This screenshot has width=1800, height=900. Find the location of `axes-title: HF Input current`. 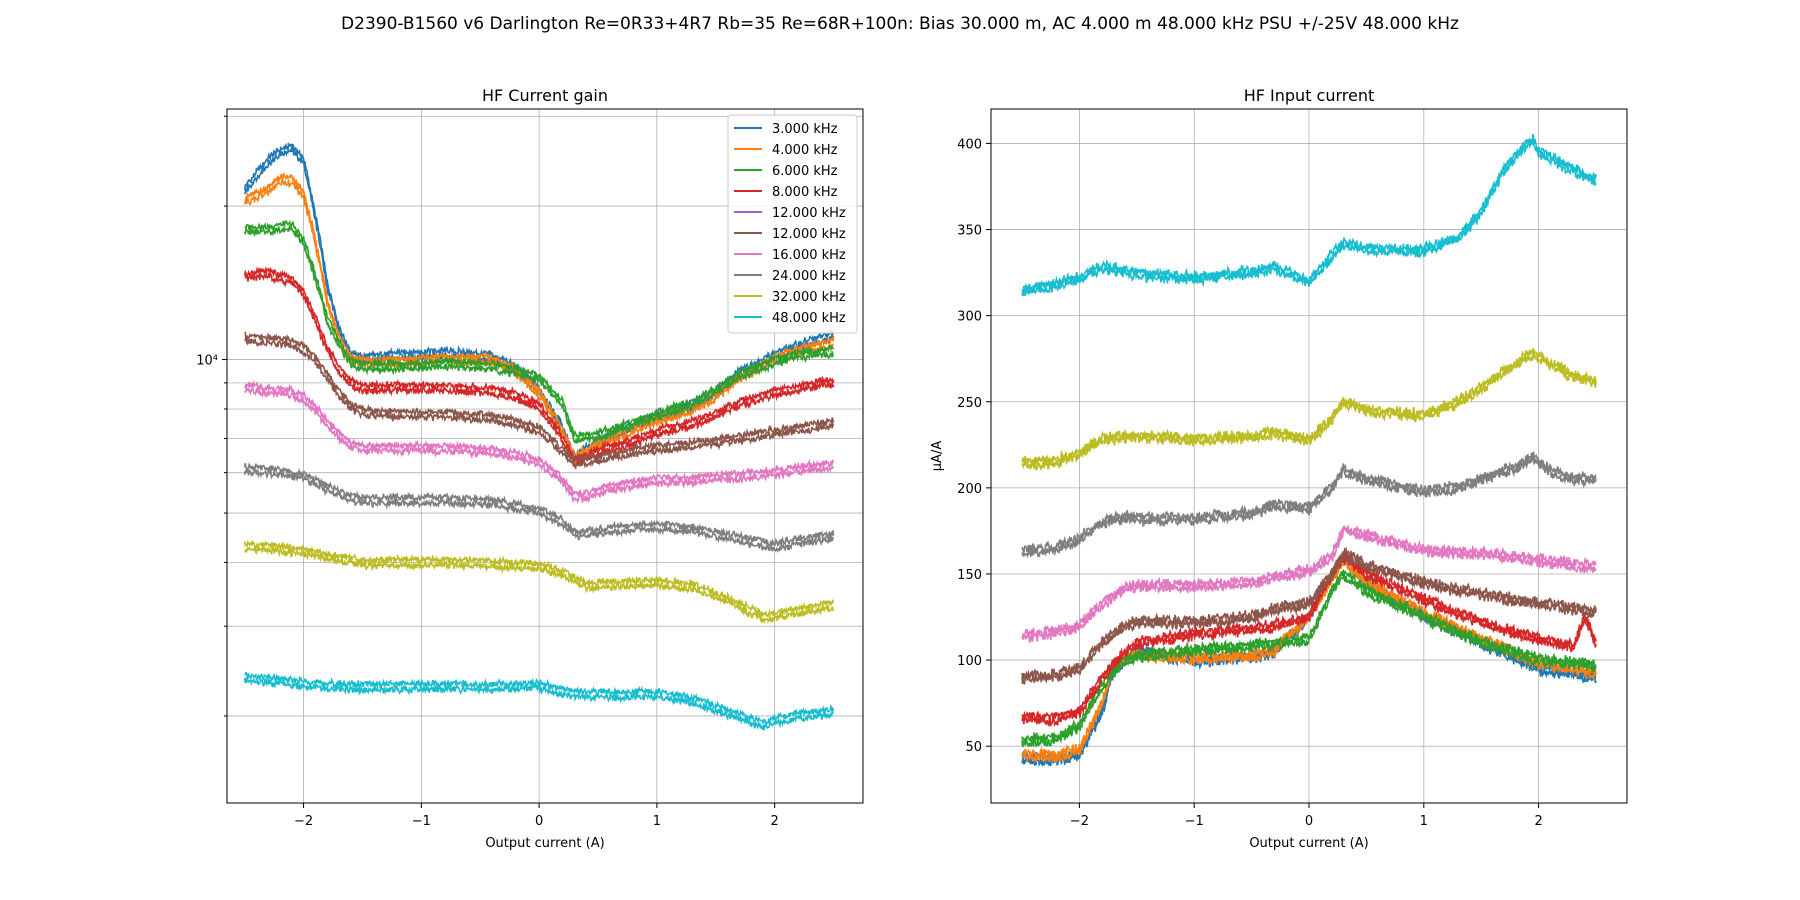

axes-title: HF Input current is located at coordinates (1309, 95).